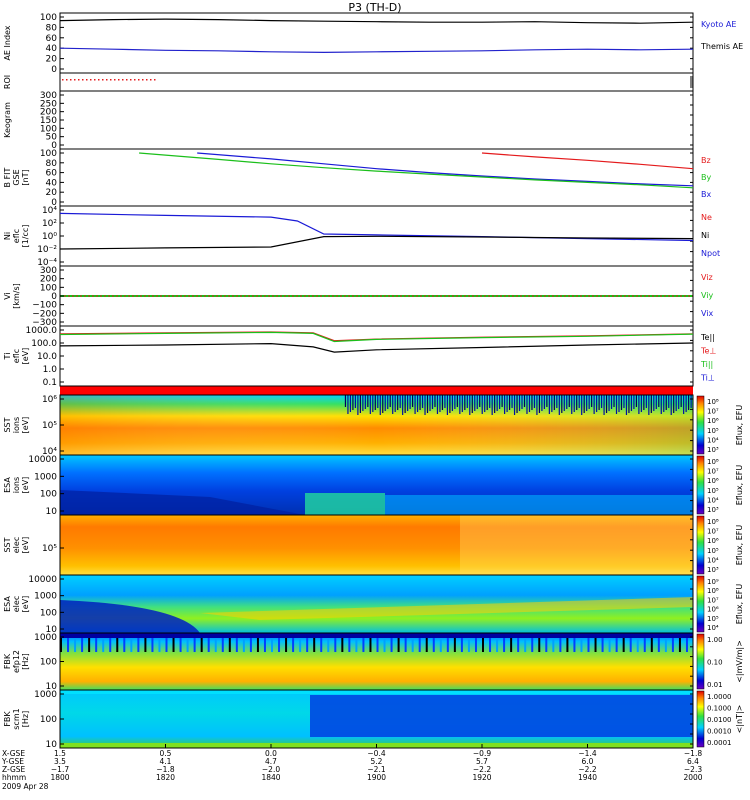  I want to click on panel-fbk_b: 1000 100 10 FBK scm1 [Hz], so click(348, 719).